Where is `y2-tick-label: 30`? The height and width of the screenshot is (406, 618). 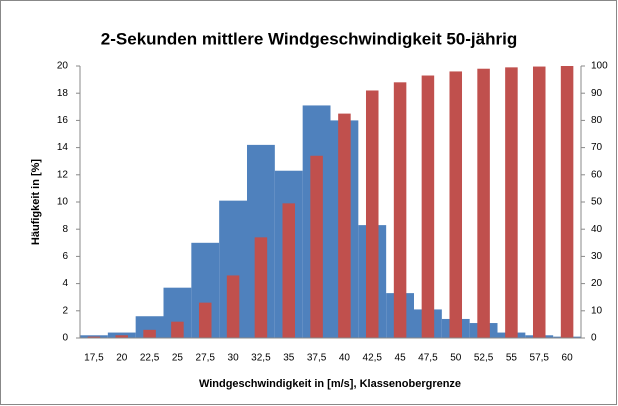
y2-tick-label: 30 is located at coordinates (597, 256).